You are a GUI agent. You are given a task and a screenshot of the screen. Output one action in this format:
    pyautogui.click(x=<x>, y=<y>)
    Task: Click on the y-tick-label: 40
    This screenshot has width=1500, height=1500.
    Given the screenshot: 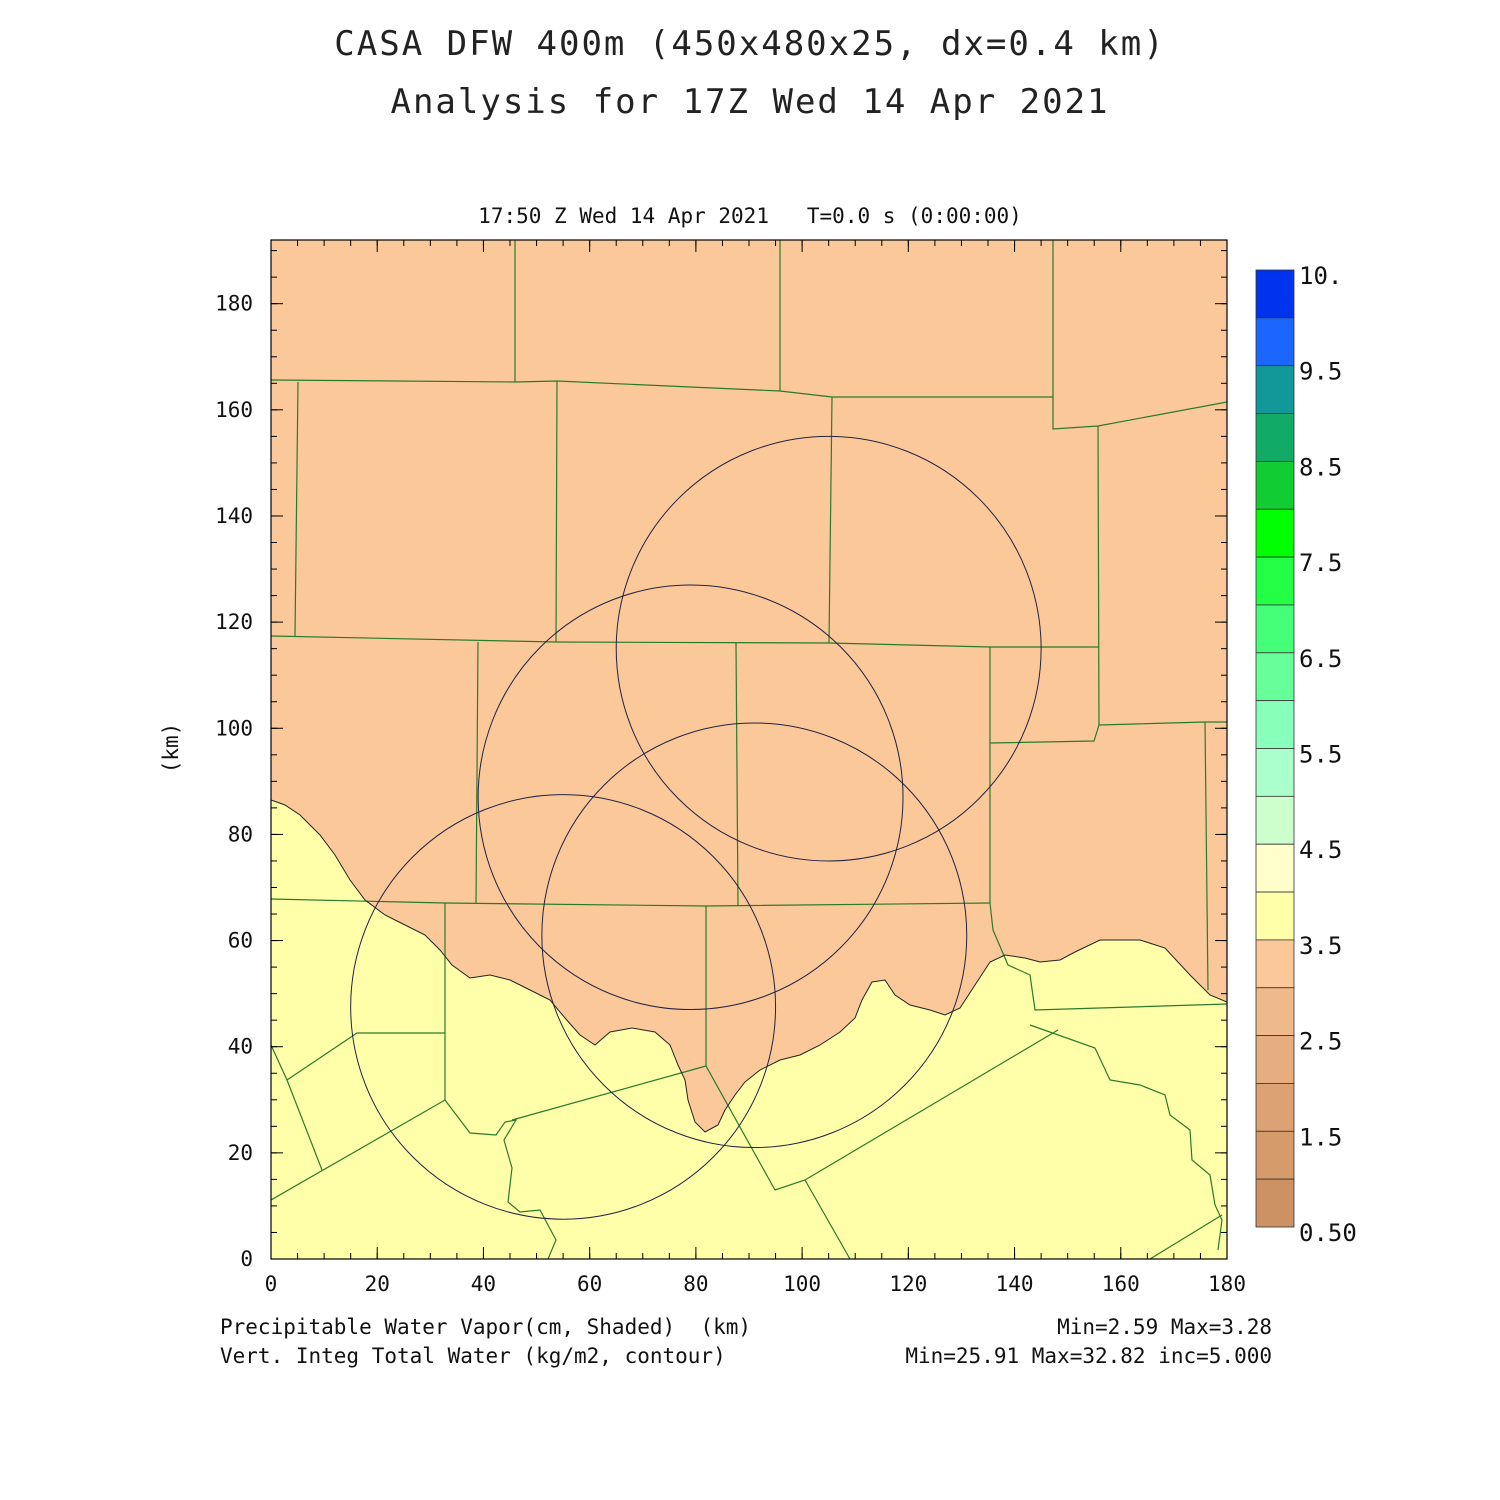 What is the action you would take?
    pyautogui.click(x=240, y=1047)
    